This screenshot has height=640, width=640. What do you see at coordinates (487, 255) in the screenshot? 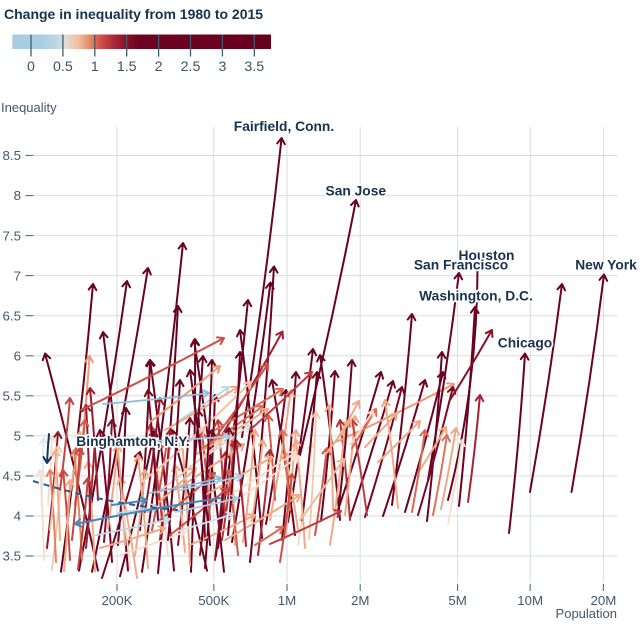
I see `svg-text: Houston` at bounding box center [487, 255].